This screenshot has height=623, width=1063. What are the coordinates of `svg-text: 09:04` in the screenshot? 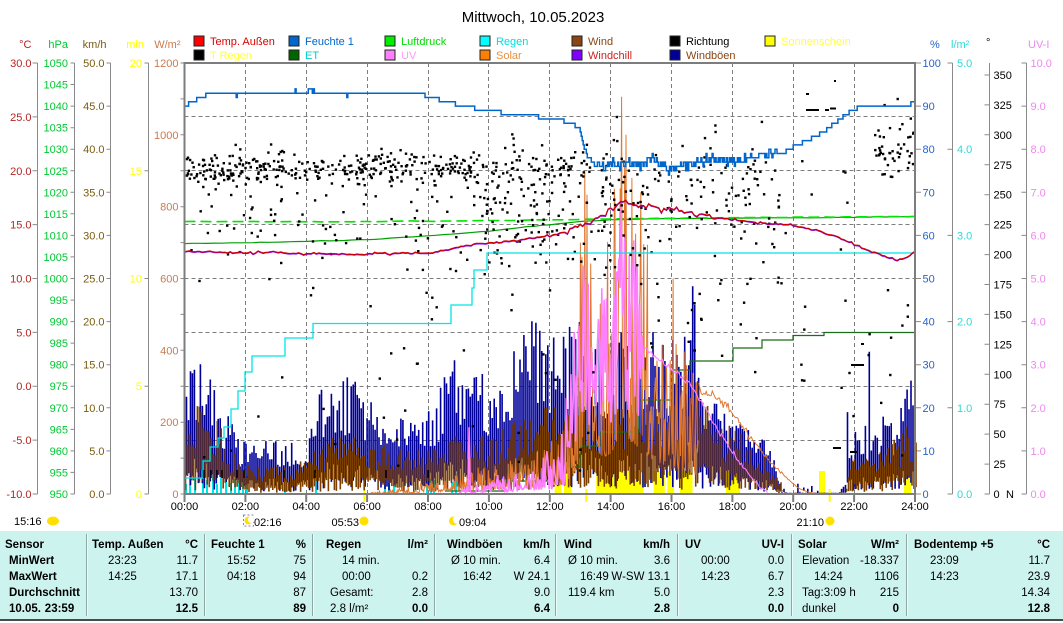 It's located at (473, 523).